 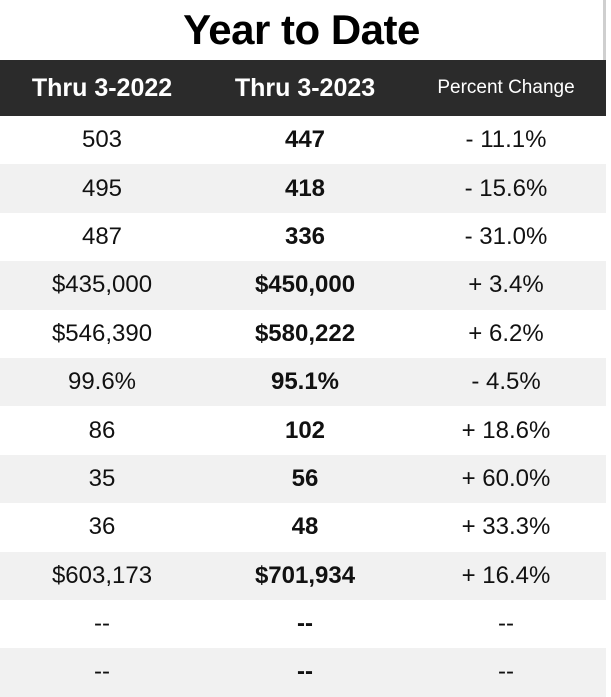 I want to click on cell-thru-2023: $701,934, so click(x=305, y=575).